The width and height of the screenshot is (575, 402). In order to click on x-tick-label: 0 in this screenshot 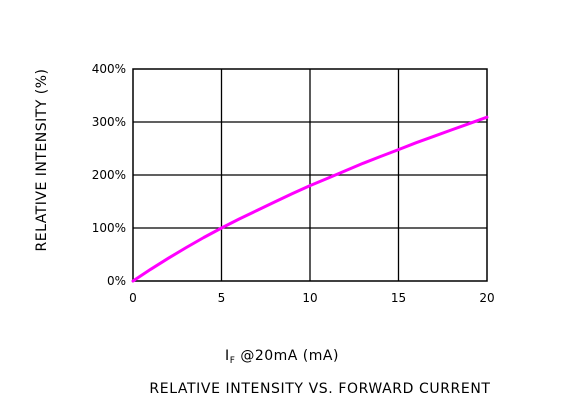, I will do `click(133, 298)`.